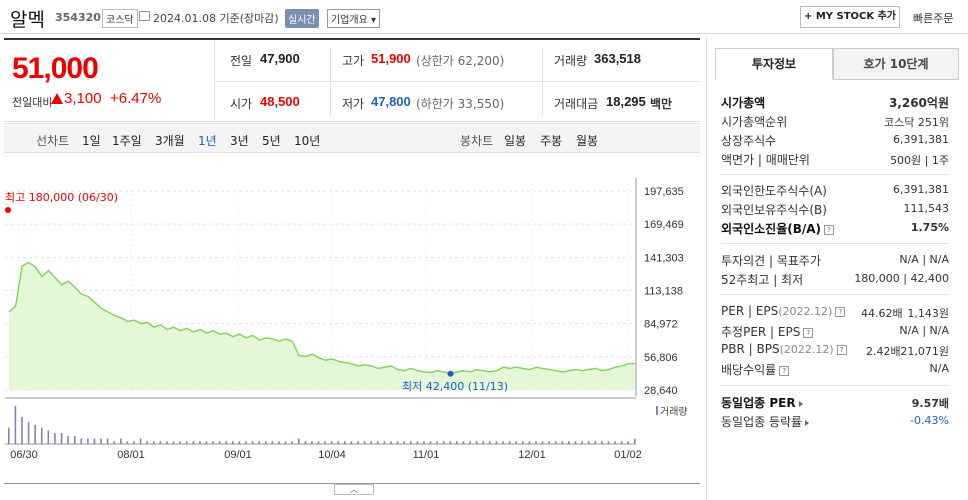 The image size is (968, 500). What do you see at coordinates (664, 225) in the screenshot?
I see `y-tick-label: 169,469` at bounding box center [664, 225].